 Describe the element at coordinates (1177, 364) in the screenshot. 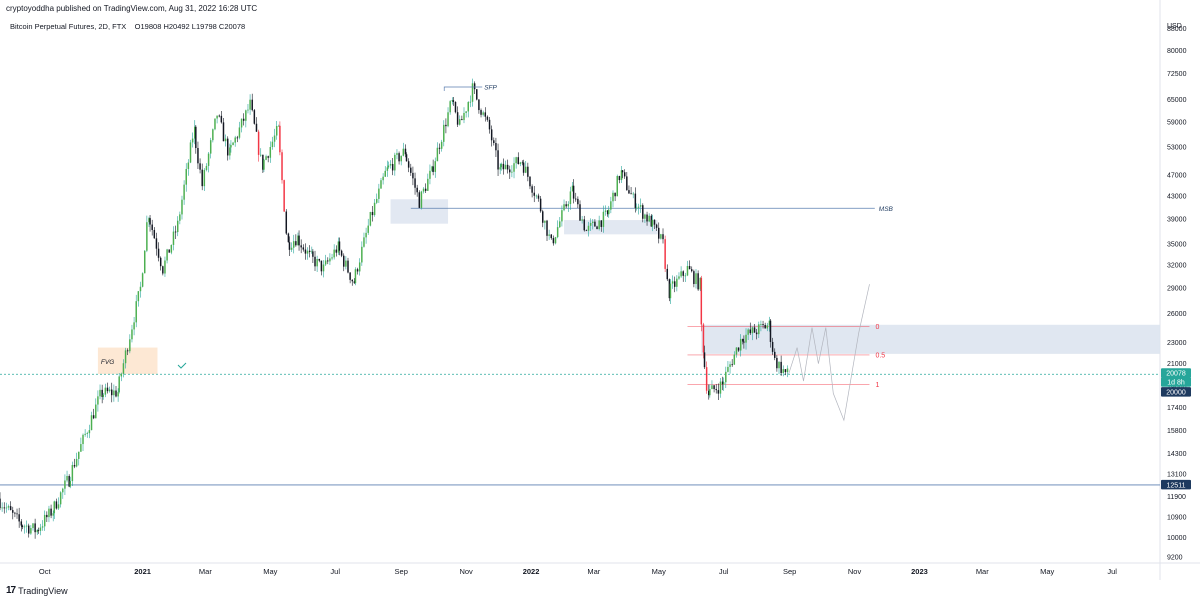

I see `y-tick-label: 21000` at that location.